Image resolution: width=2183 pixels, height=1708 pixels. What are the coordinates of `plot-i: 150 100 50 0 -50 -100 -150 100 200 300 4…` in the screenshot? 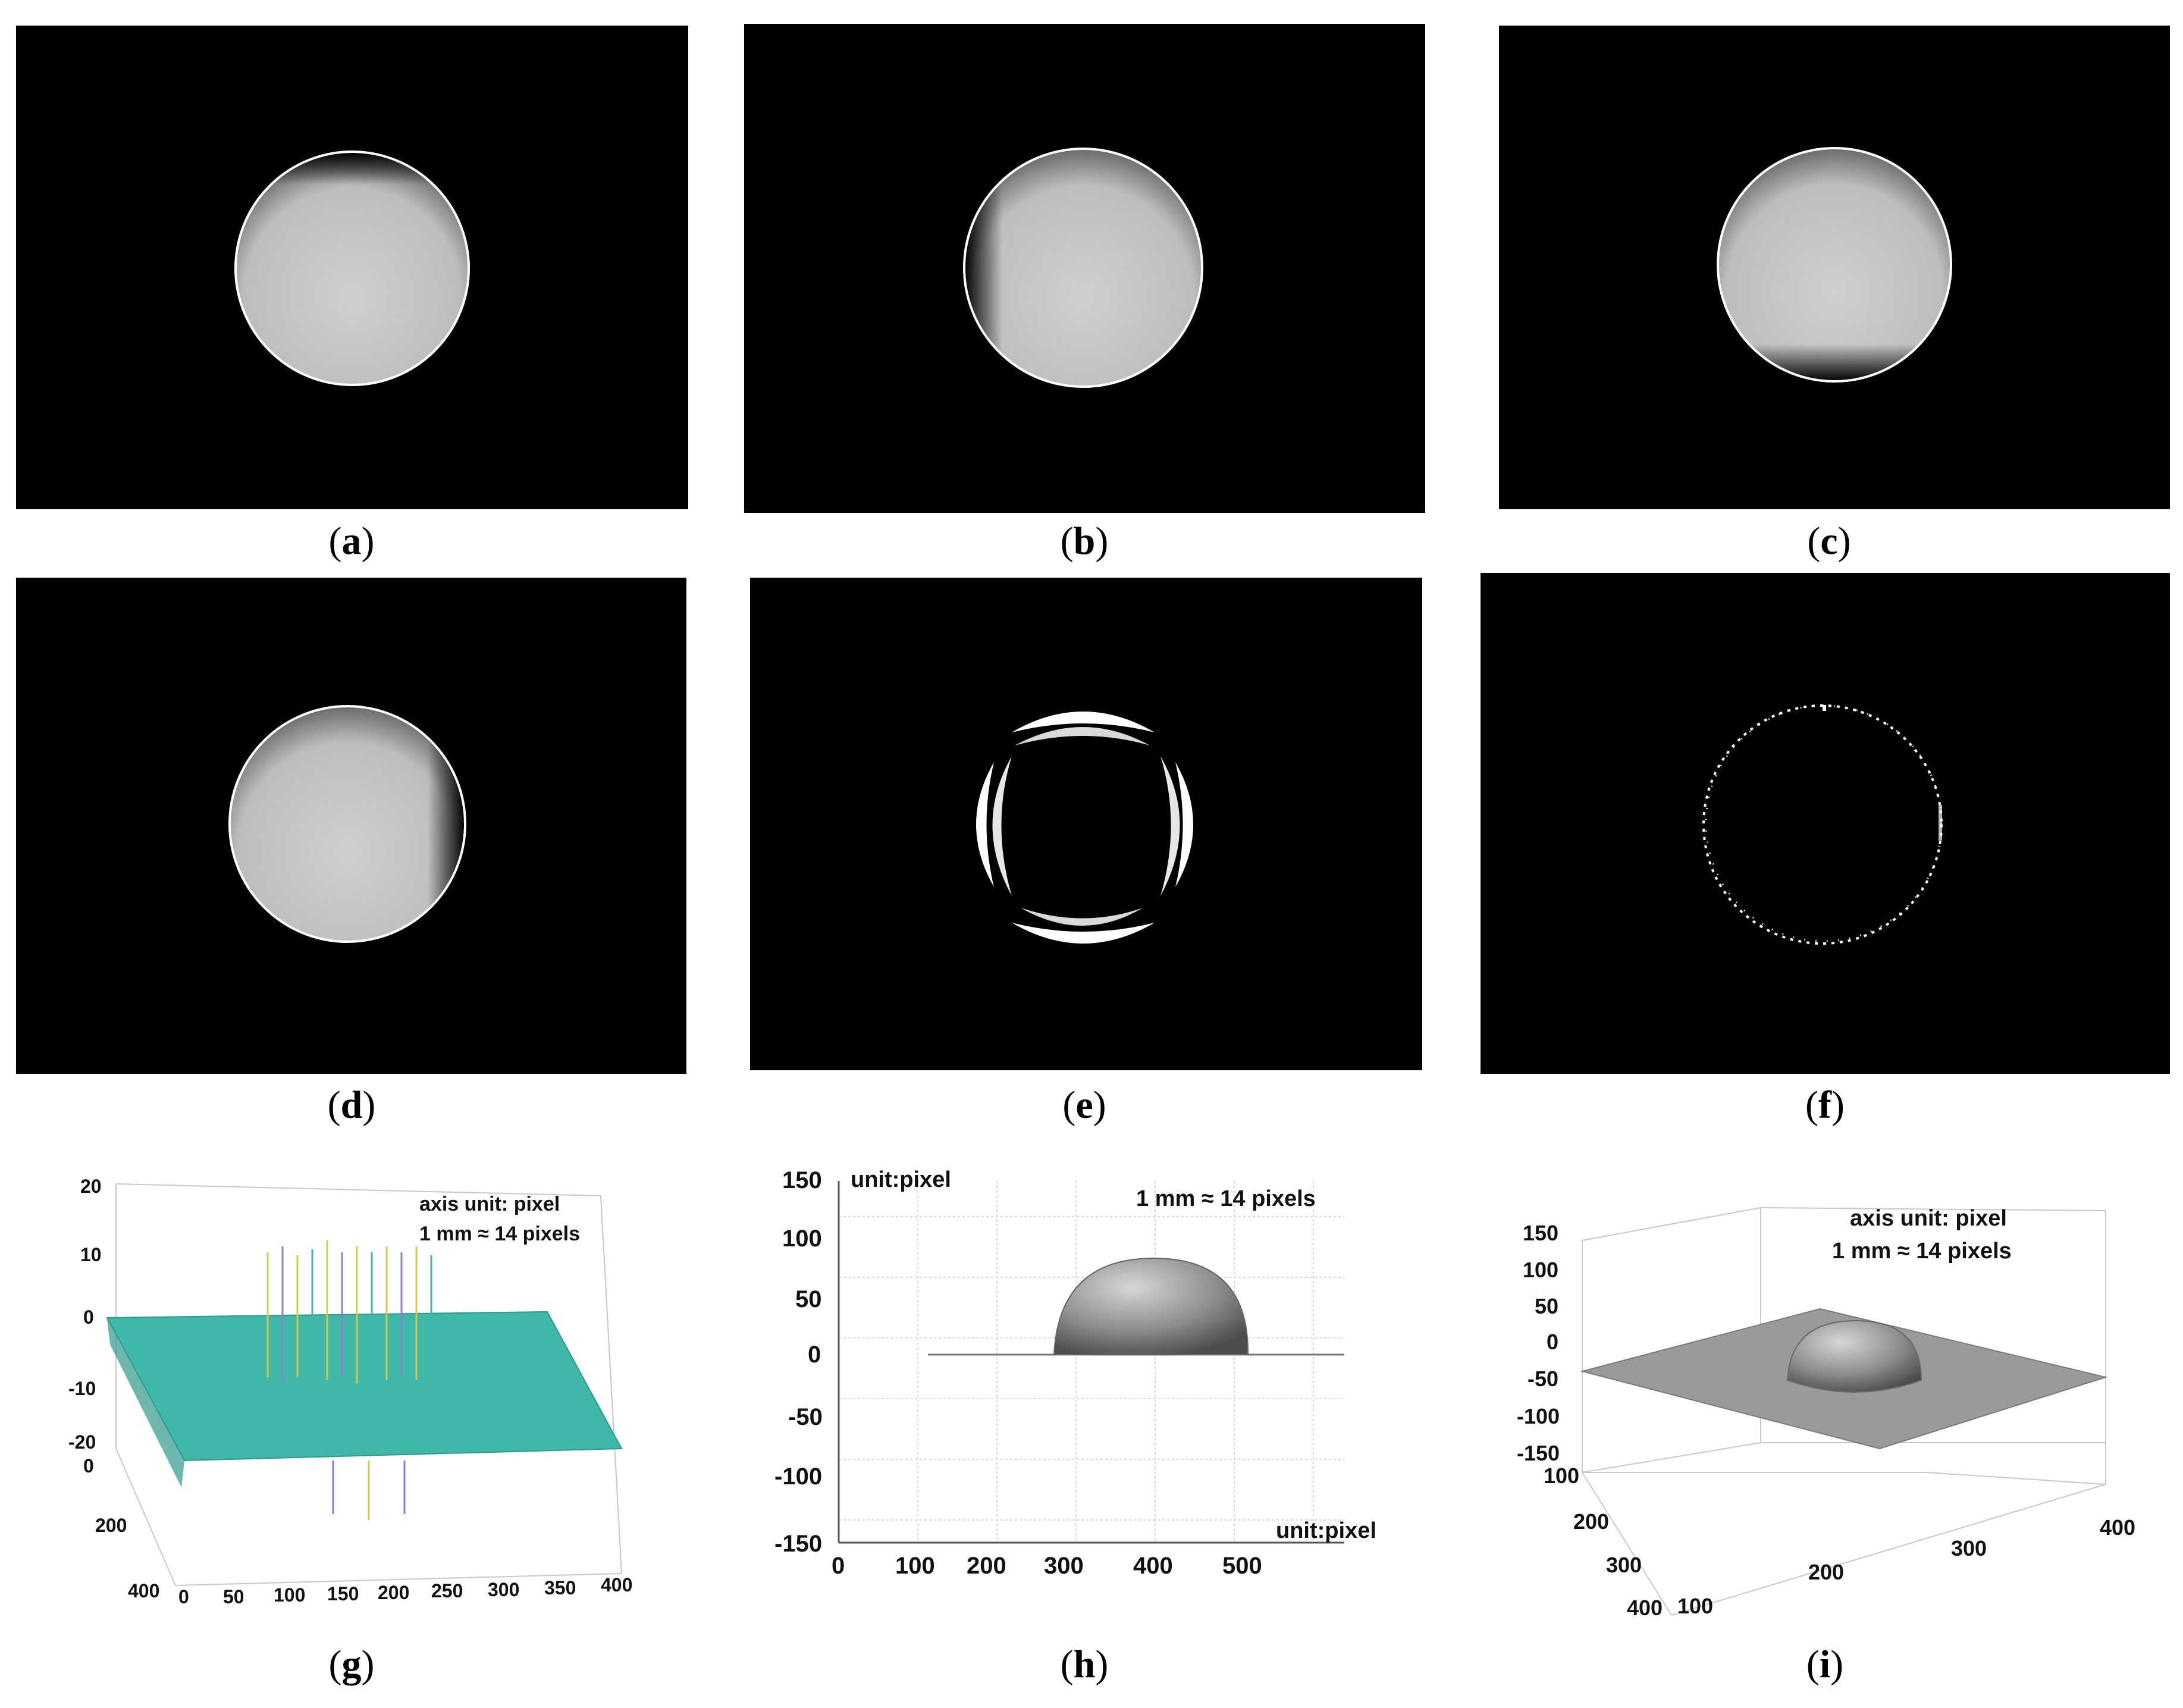 It's located at (1841, 1413).